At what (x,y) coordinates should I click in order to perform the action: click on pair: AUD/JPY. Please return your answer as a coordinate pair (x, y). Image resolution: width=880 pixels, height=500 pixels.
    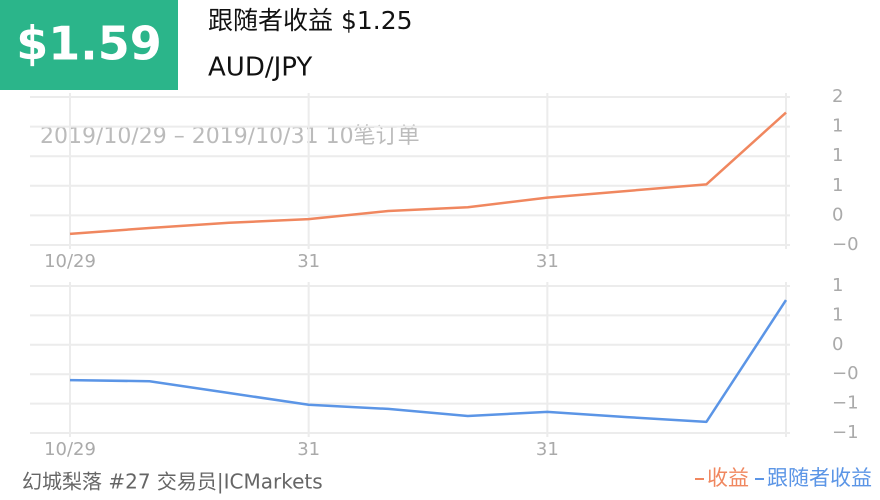
    Looking at the image, I should click on (260, 68).